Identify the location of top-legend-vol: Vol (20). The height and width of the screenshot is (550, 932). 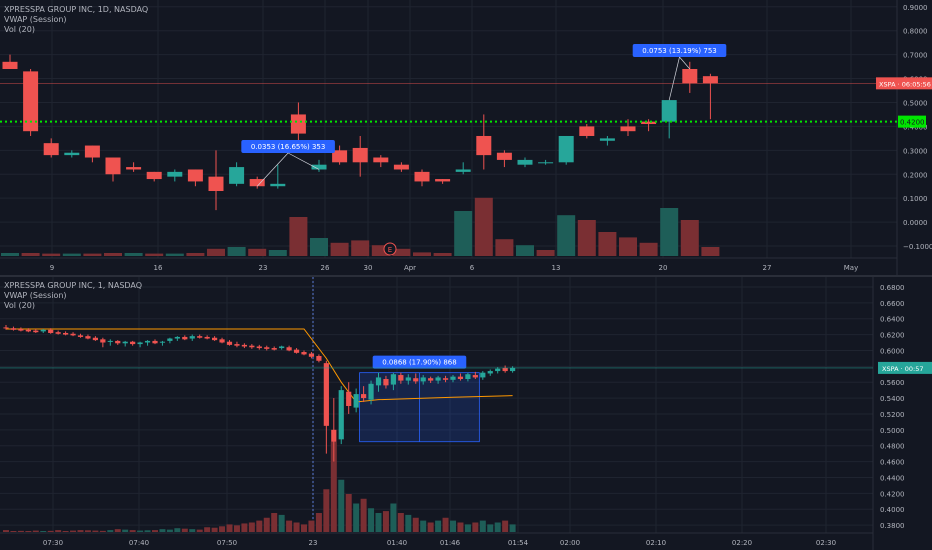
(19, 29).